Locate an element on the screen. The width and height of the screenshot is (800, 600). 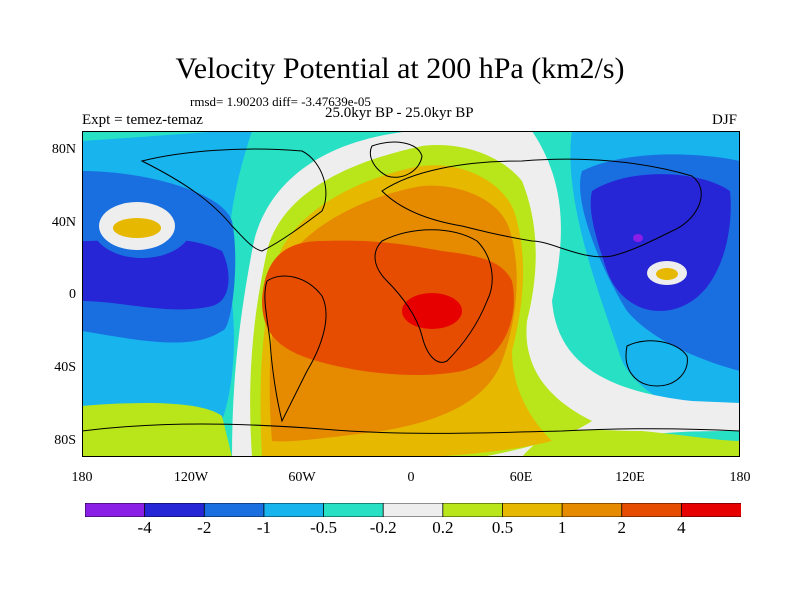
field-west-darkblue is located at coordinates (155, 274).